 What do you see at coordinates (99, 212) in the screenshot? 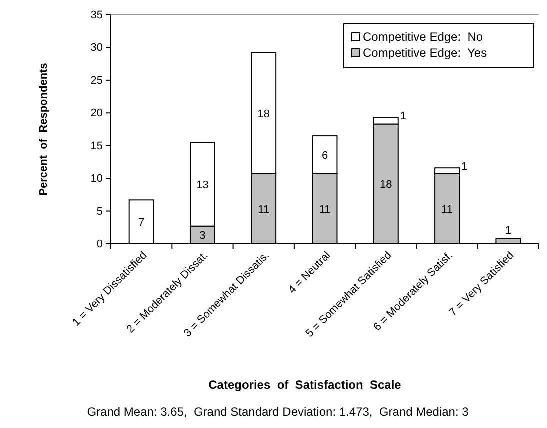
I see `y-tick-label: 5` at bounding box center [99, 212].